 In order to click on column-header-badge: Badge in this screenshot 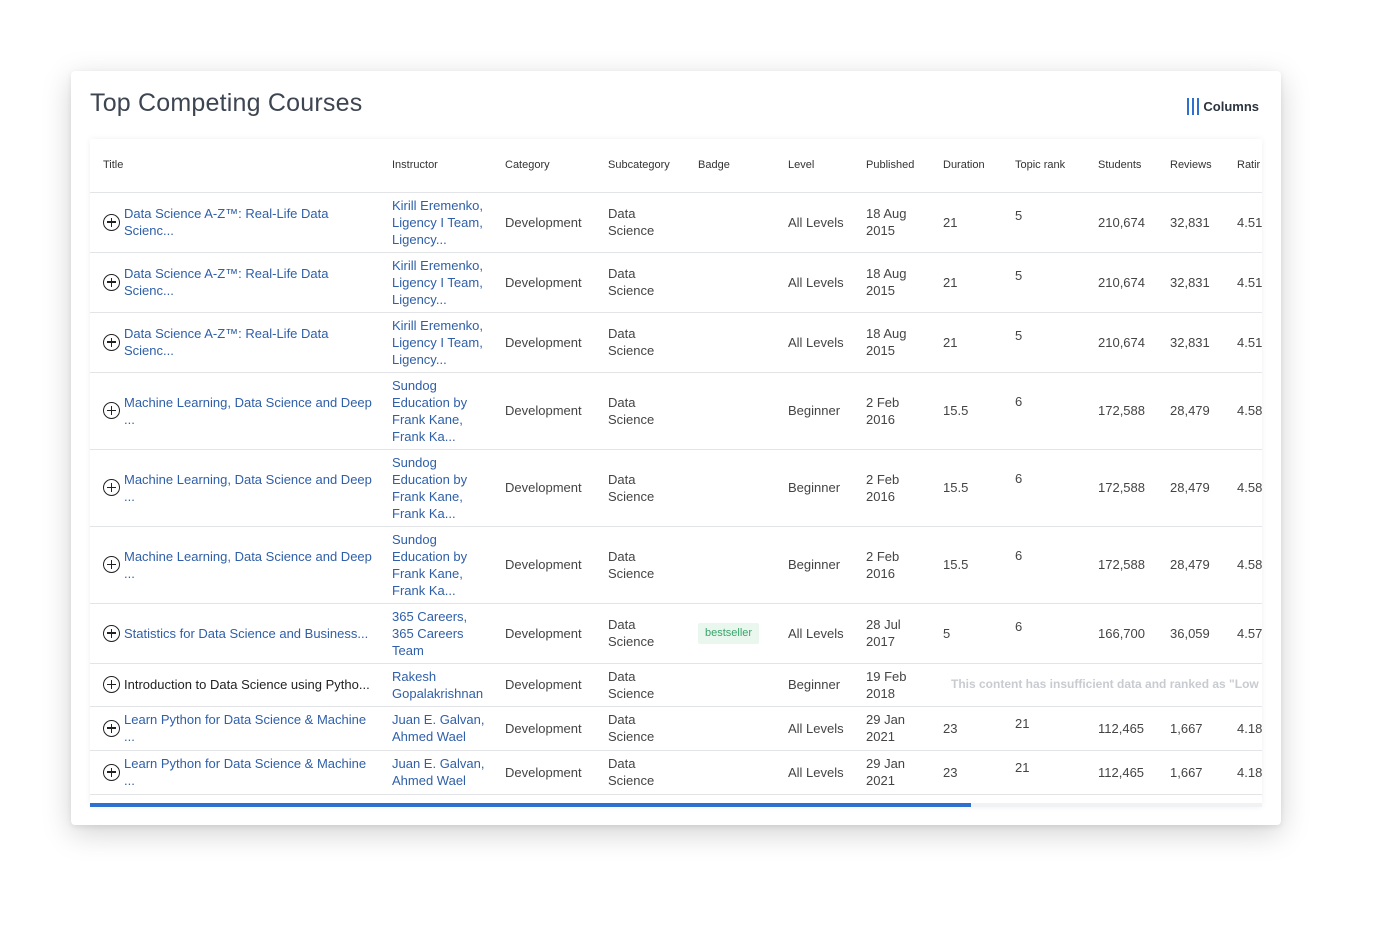, I will do `click(730, 166)`.